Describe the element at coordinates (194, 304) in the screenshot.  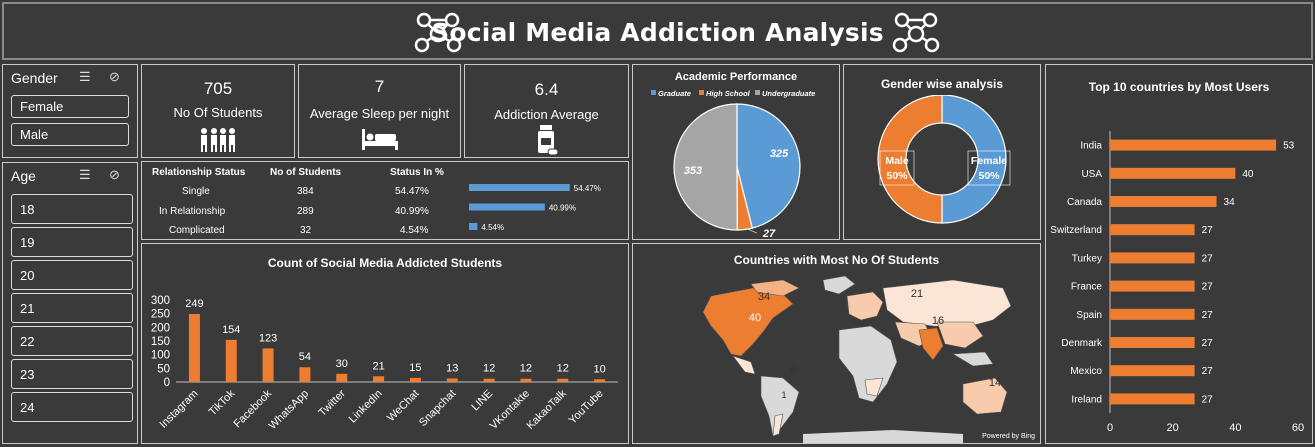
I see `bar-value-label: 249` at that location.